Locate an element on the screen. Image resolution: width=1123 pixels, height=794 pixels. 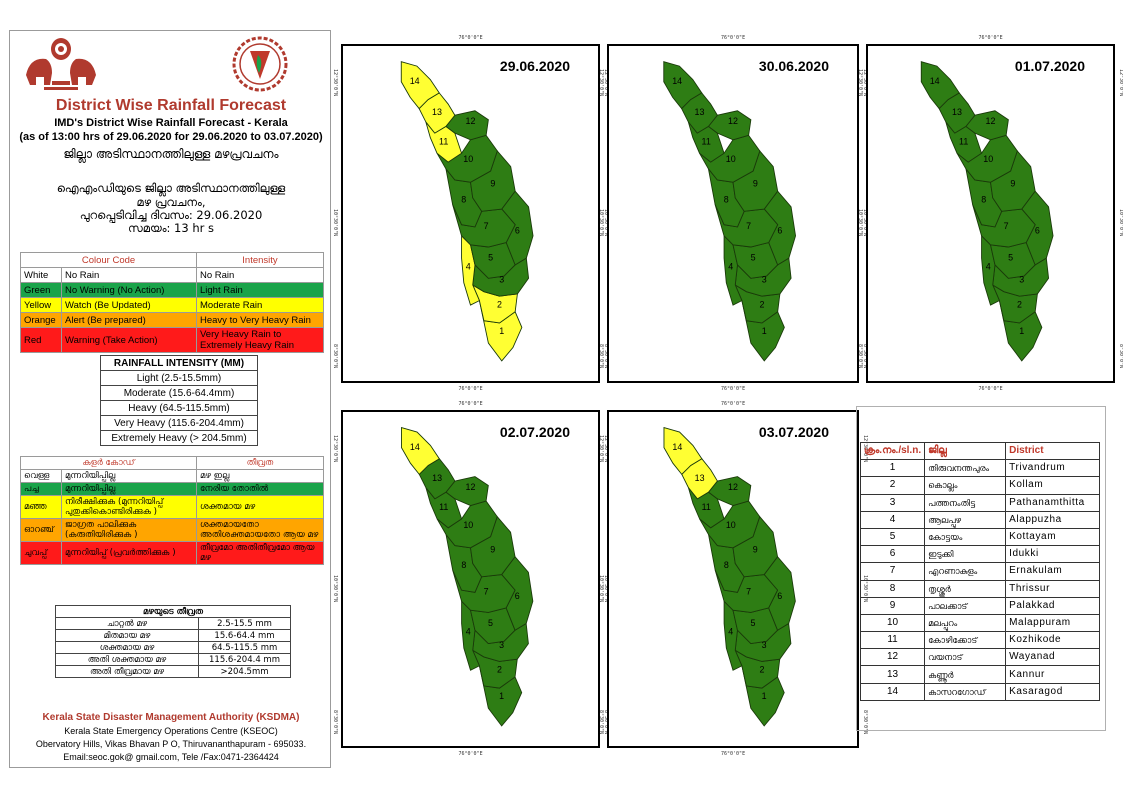
district-number-label: 14 is located at coordinates (415, 447).